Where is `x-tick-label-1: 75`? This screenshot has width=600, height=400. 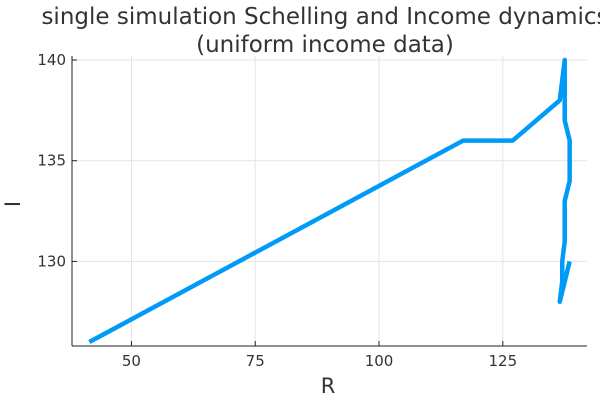 x-tick-label-1: 75 is located at coordinates (255, 361).